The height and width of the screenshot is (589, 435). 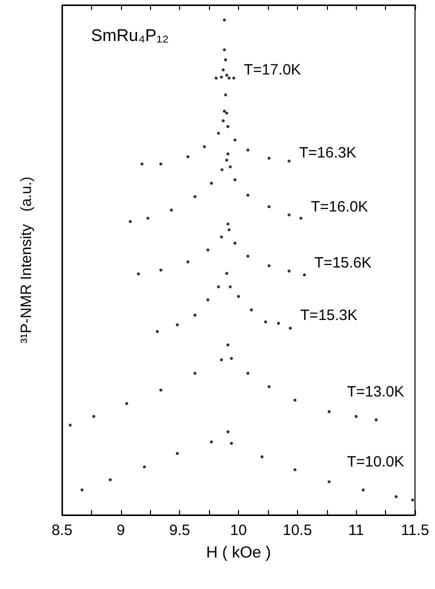 I want to click on x-tick-label: 8.5, so click(x=62, y=530).